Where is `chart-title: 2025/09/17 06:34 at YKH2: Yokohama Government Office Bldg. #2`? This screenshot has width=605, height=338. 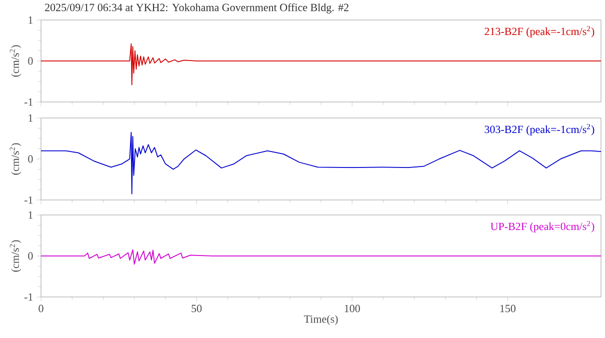 chart-title: 2025/09/17 06:34 at YKH2: Yokohama Government Office Bldg. #2 is located at coordinates (196, 8).